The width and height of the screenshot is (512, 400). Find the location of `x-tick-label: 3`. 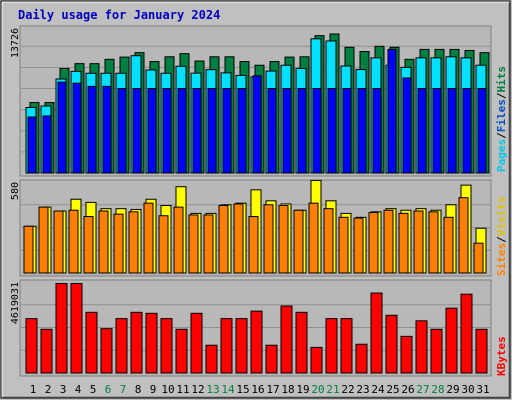

x-tick-label: 3 is located at coordinates (63, 389).